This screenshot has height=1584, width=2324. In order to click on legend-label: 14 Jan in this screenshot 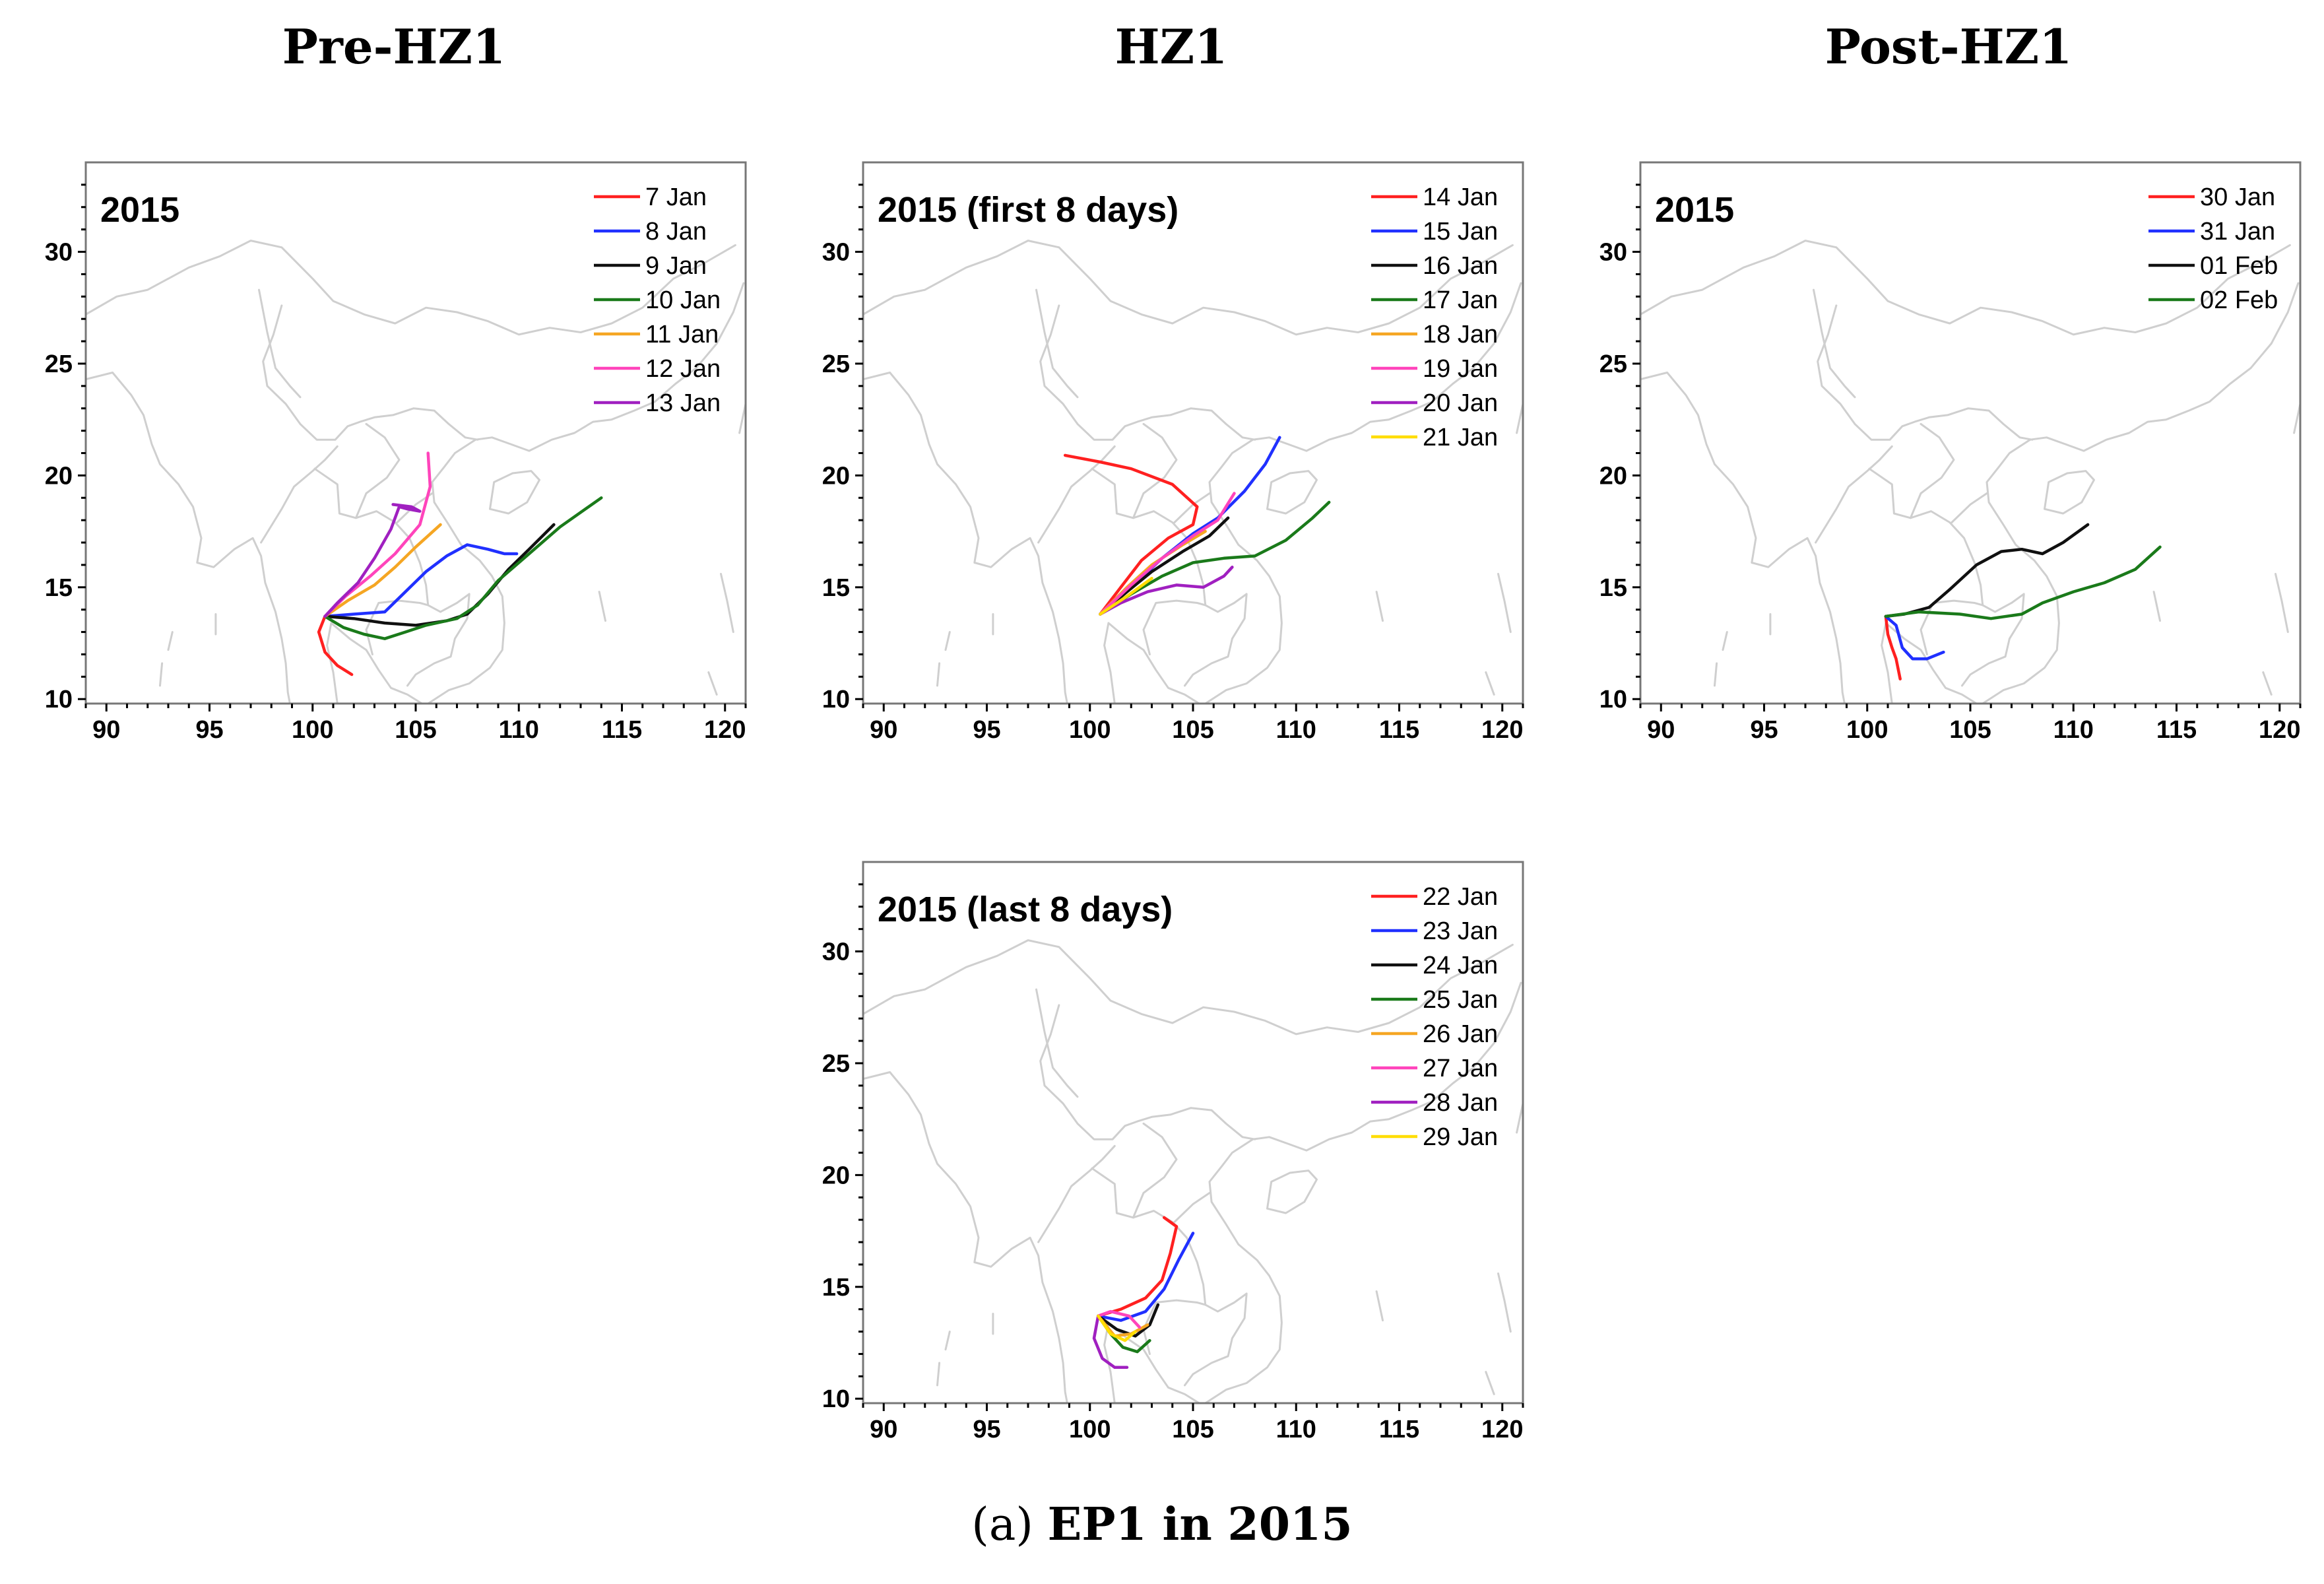, I will do `click(1460, 197)`.